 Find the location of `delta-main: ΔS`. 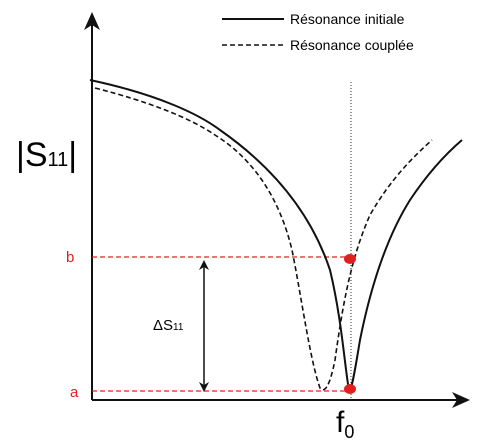

delta-main: ΔS is located at coordinates (163, 325).